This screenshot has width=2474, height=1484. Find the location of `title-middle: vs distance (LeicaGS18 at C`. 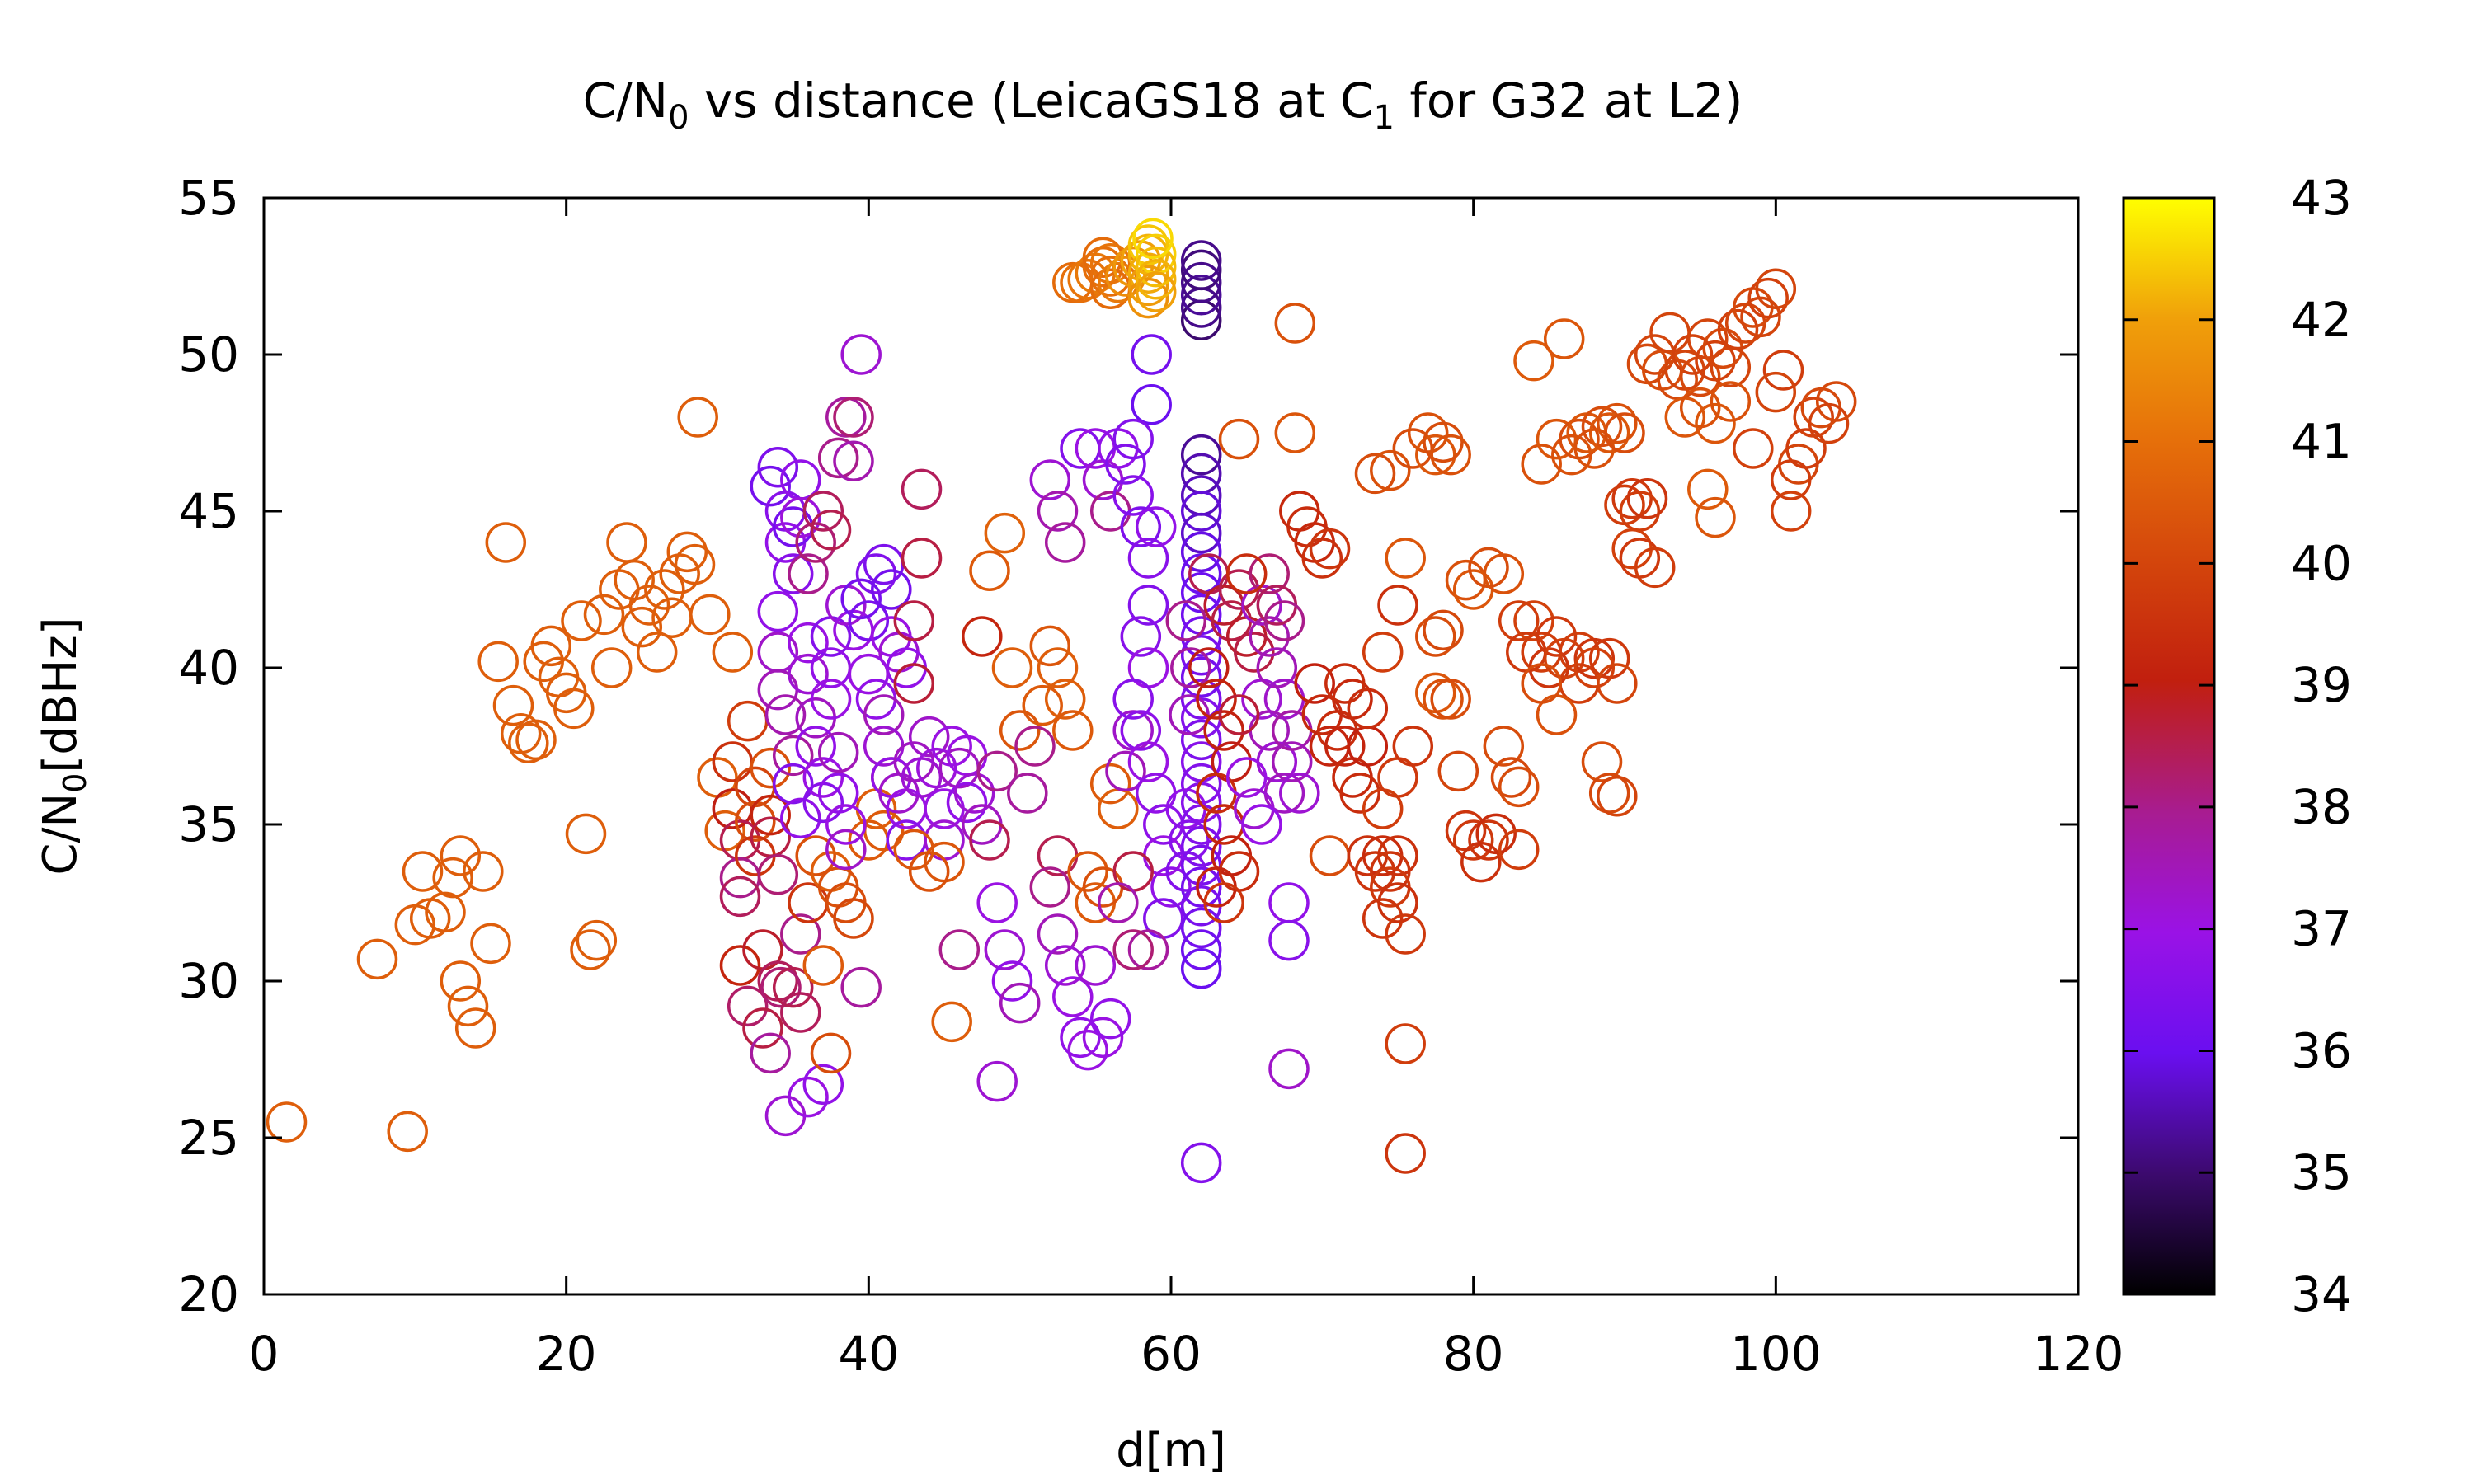

title-middle: vs distance (LeicaGS18 at C is located at coordinates (1031, 101).